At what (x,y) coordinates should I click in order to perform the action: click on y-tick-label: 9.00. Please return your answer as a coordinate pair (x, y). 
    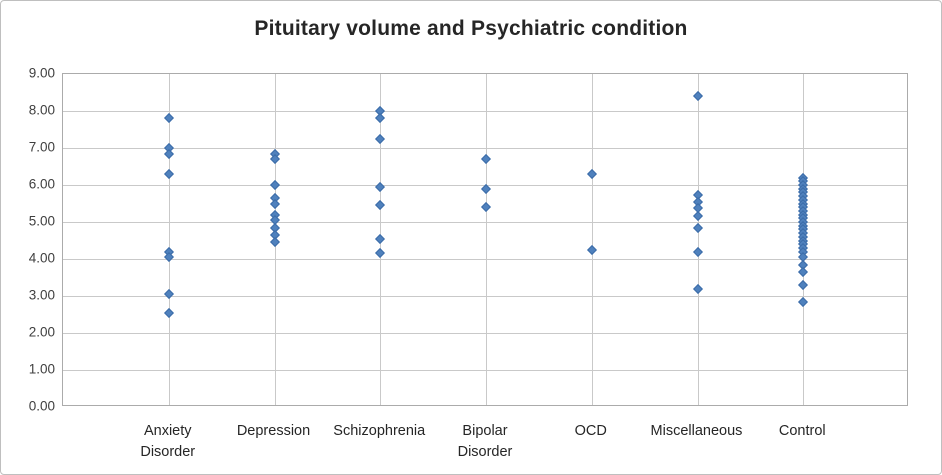
    Looking at the image, I should click on (41, 73).